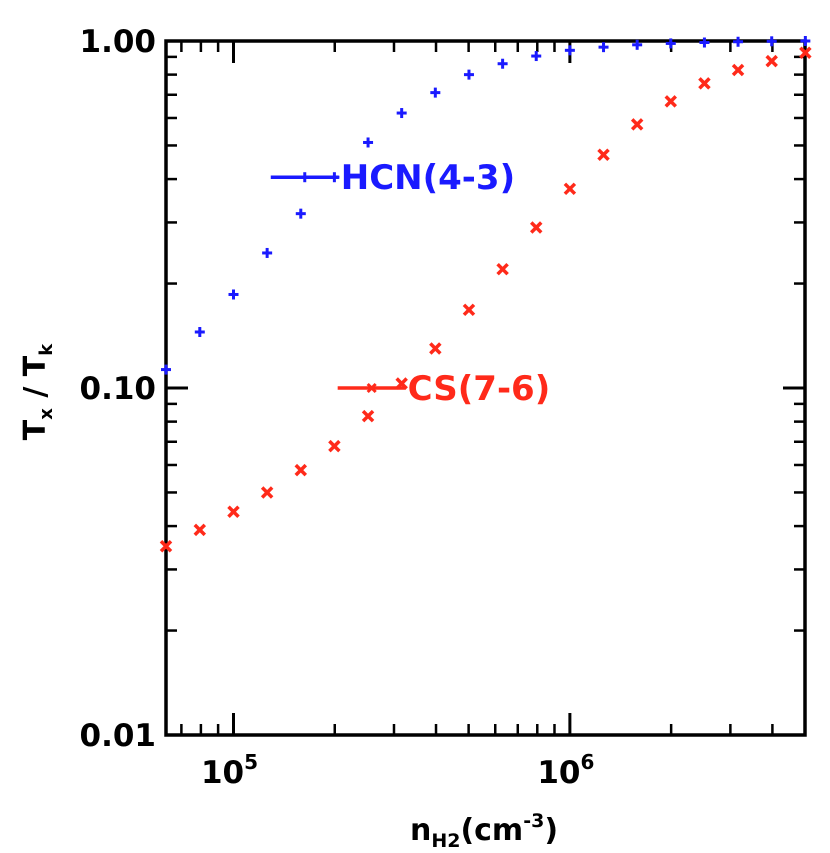 Image resolution: width=830 pixels, height=853 pixels. Describe the element at coordinates (445, 841) in the screenshot. I see `x-axis-label-sub: H2` at that location.